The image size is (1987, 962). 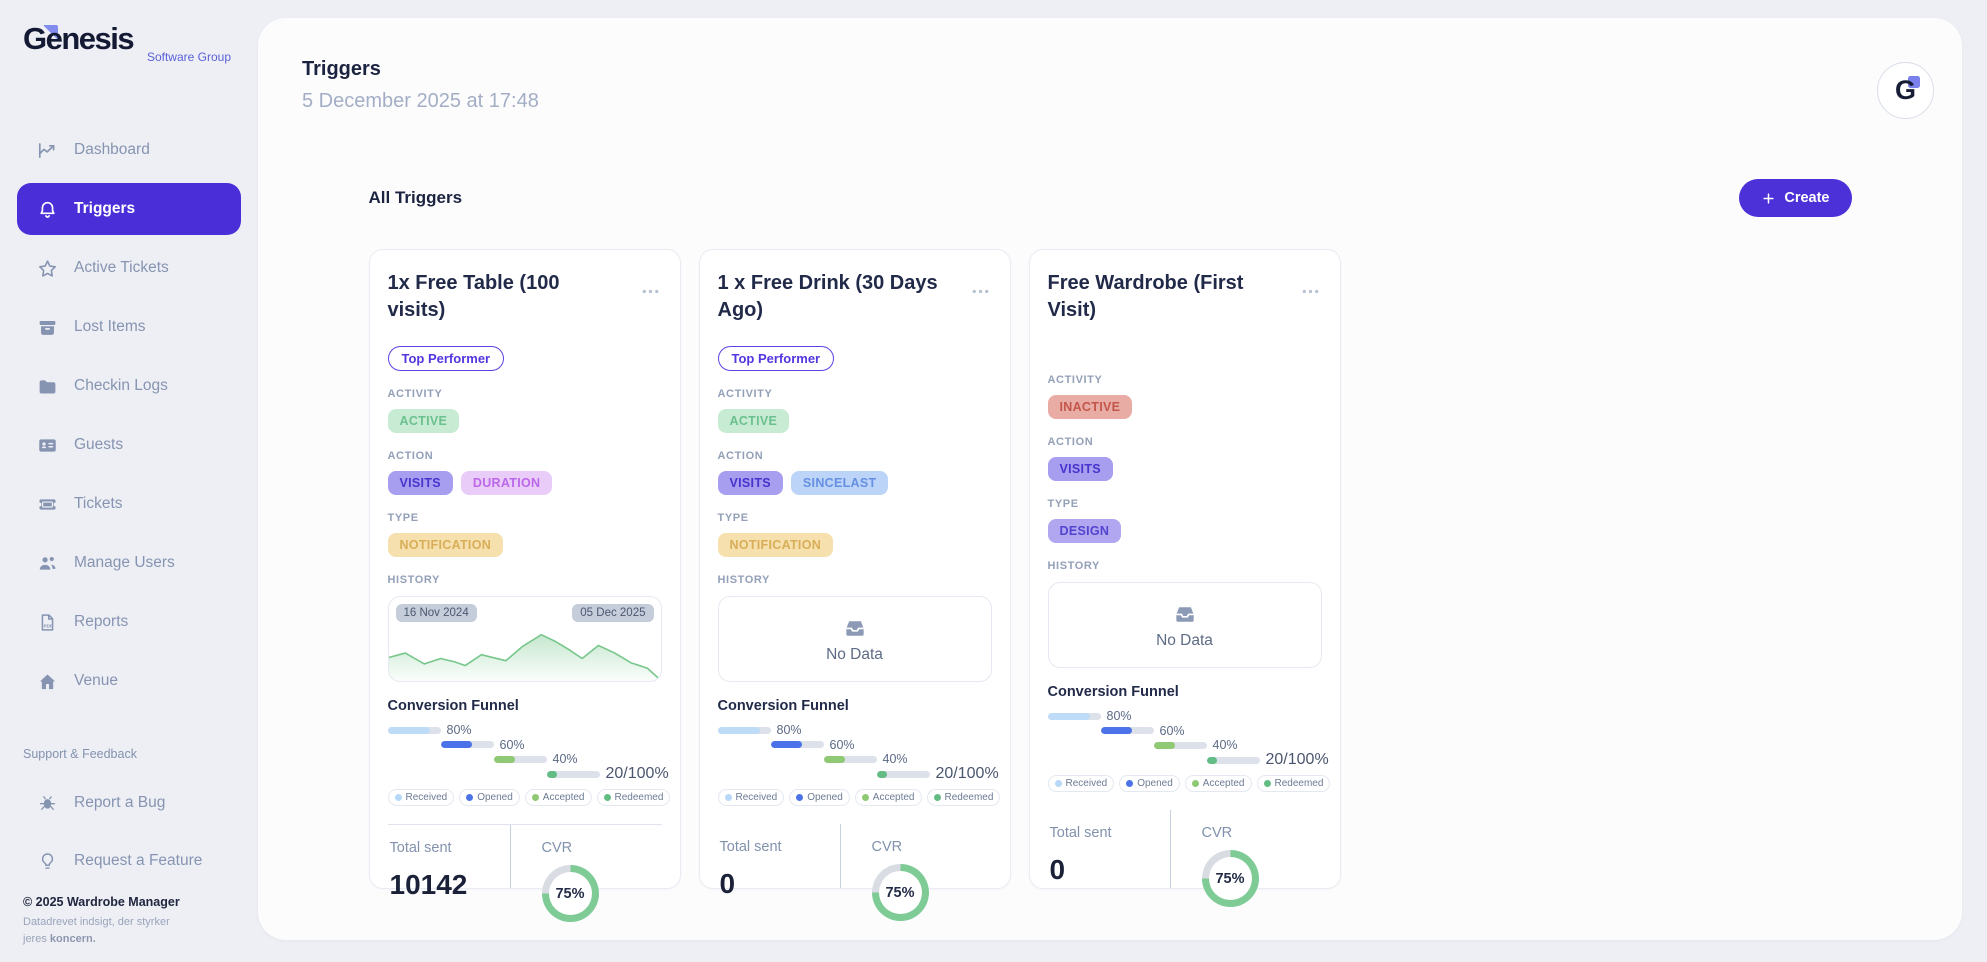 What do you see at coordinates (1172, 730) in the screenshot?
I see `funnel-row-label: 60%` at bounding box center [1172, 730].